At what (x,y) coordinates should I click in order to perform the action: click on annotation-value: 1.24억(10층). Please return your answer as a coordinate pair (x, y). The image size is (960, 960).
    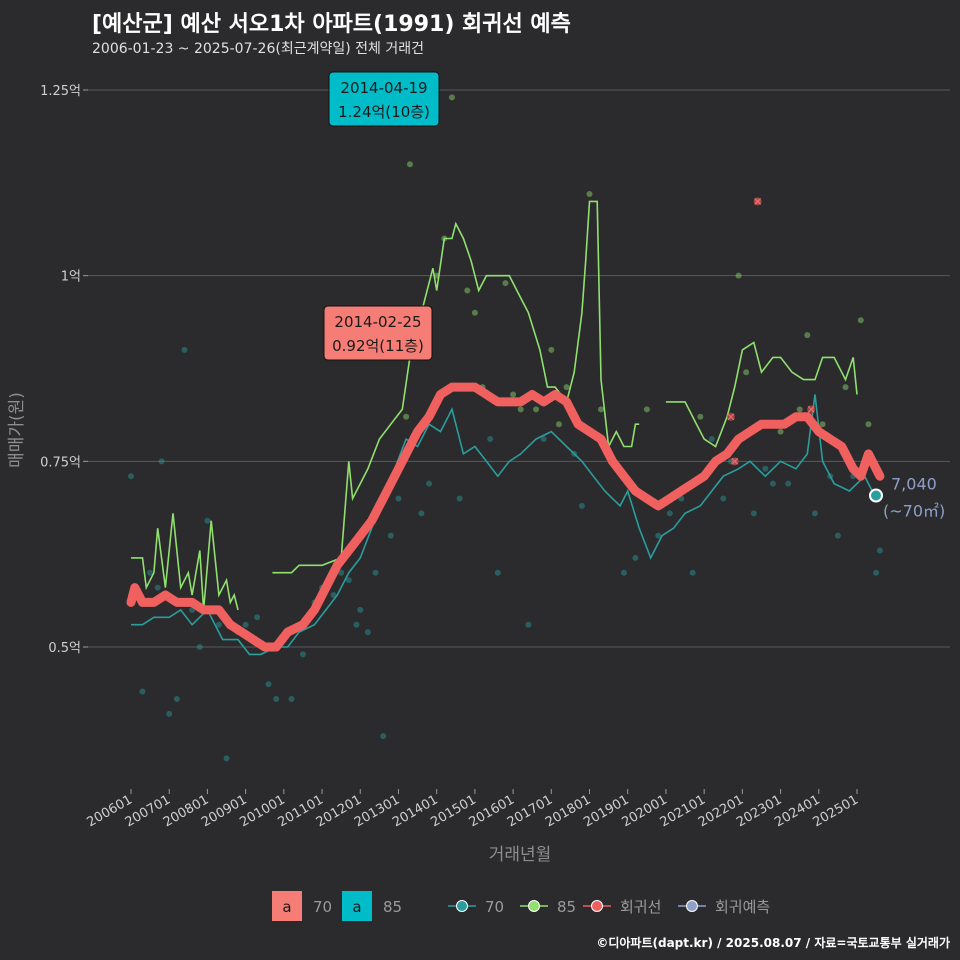
    Looking at the image, I should click on (384, 112).